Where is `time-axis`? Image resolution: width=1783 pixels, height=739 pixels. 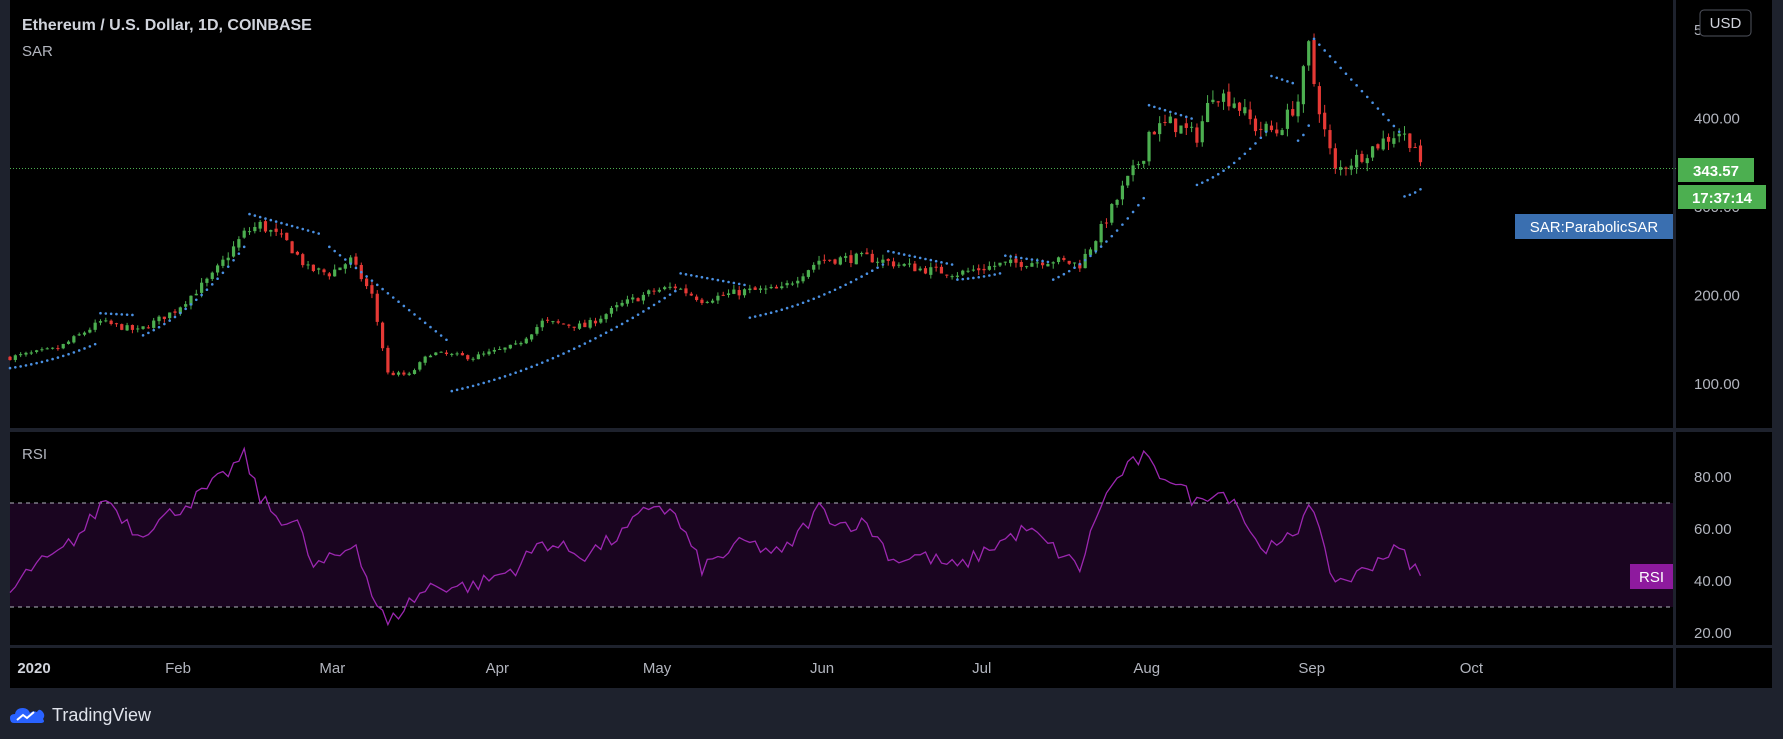 time-axis is located at coordinates (841, 668).